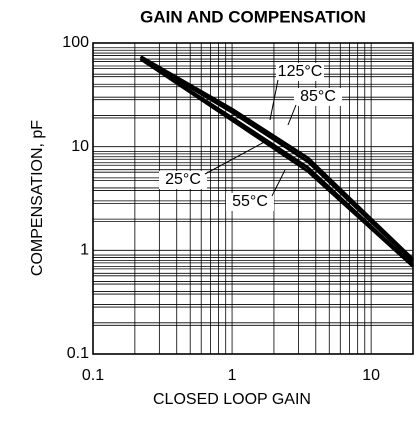  I want to click on y-tick-label: 100, so click(75, 42).